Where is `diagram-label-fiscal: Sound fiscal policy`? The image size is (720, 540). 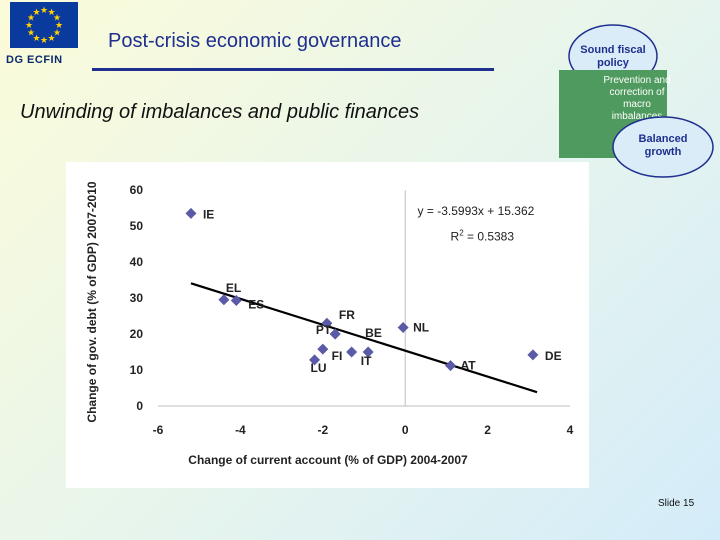
diagram-label-fiscal: Sound fiscal policy is located at coordinates (612, 56).